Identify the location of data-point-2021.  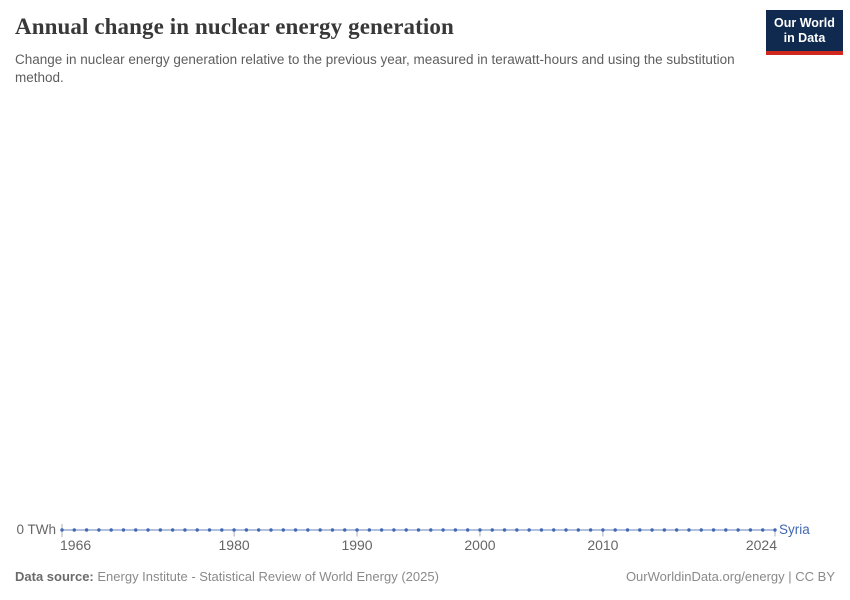
(738, 530).